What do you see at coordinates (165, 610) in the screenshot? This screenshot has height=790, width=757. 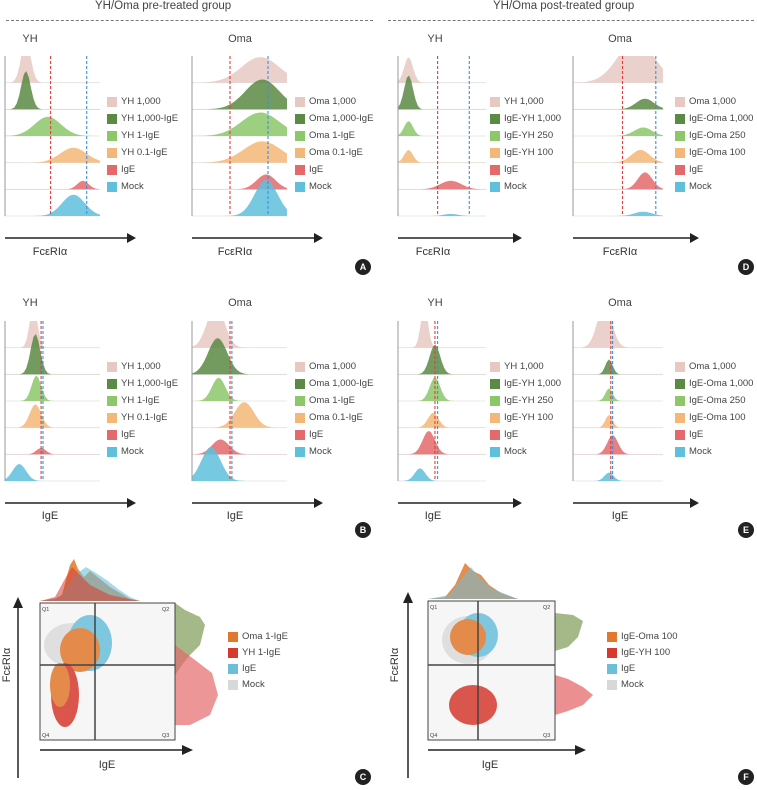 I see `quadrant-q2: Q2` at bounding box center [165, 610].